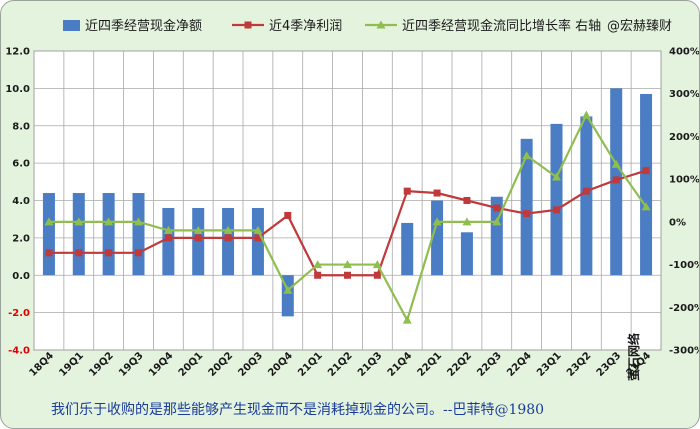 The height and width of the screenshot is (429, 700). What do you see at coordinates (198, 241) in the screenshot?
I see `bar-20Q1` at bounding box center [198, 241].